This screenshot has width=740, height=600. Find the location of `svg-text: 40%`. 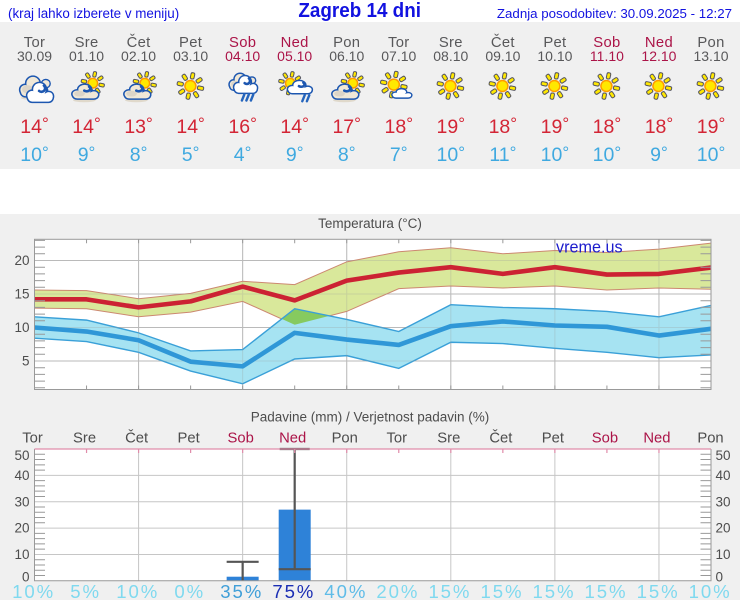

svg-text: 40% is located at coordinates (345, 590).